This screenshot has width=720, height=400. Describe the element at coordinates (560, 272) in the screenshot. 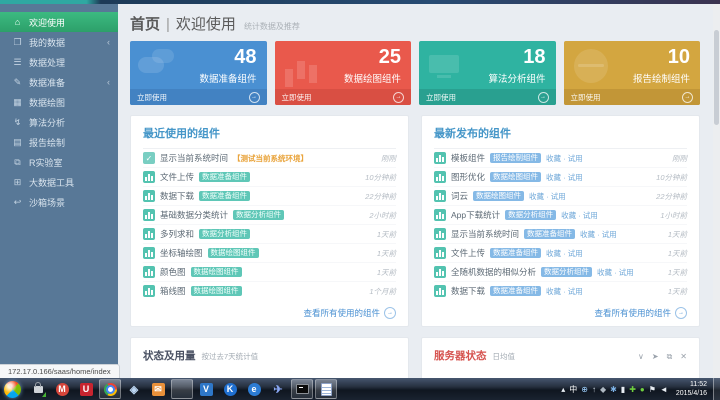

I see `component-list-item: 全随机数据的相似分析 数据分析组件 收藏 · 试用 1天前` at that location.